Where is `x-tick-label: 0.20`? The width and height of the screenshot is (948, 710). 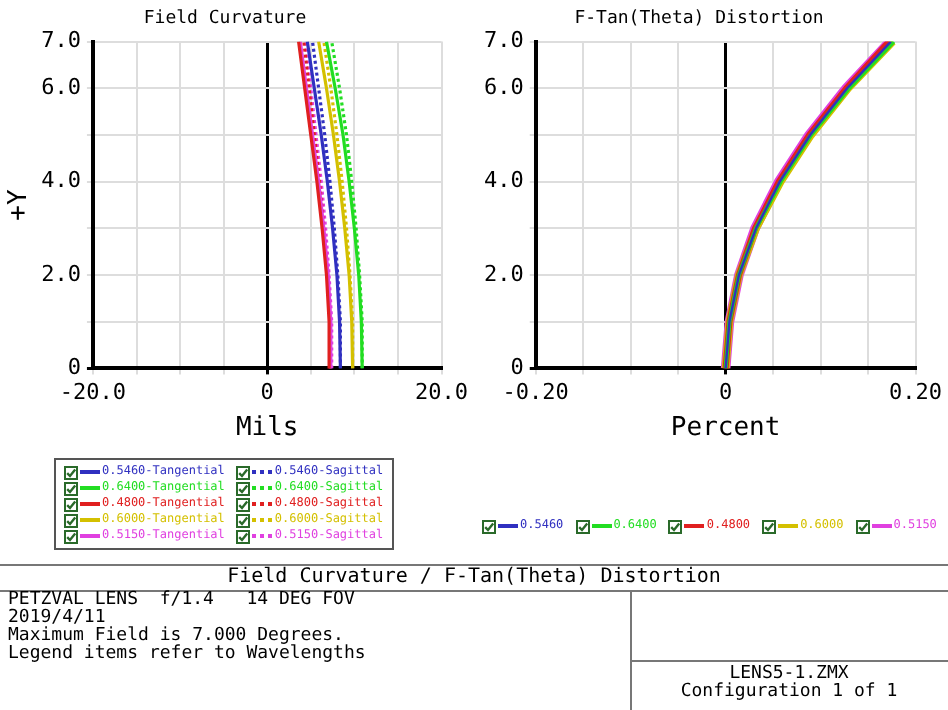 x-tick-label: 0.20 is located at coordinates (916, 392).